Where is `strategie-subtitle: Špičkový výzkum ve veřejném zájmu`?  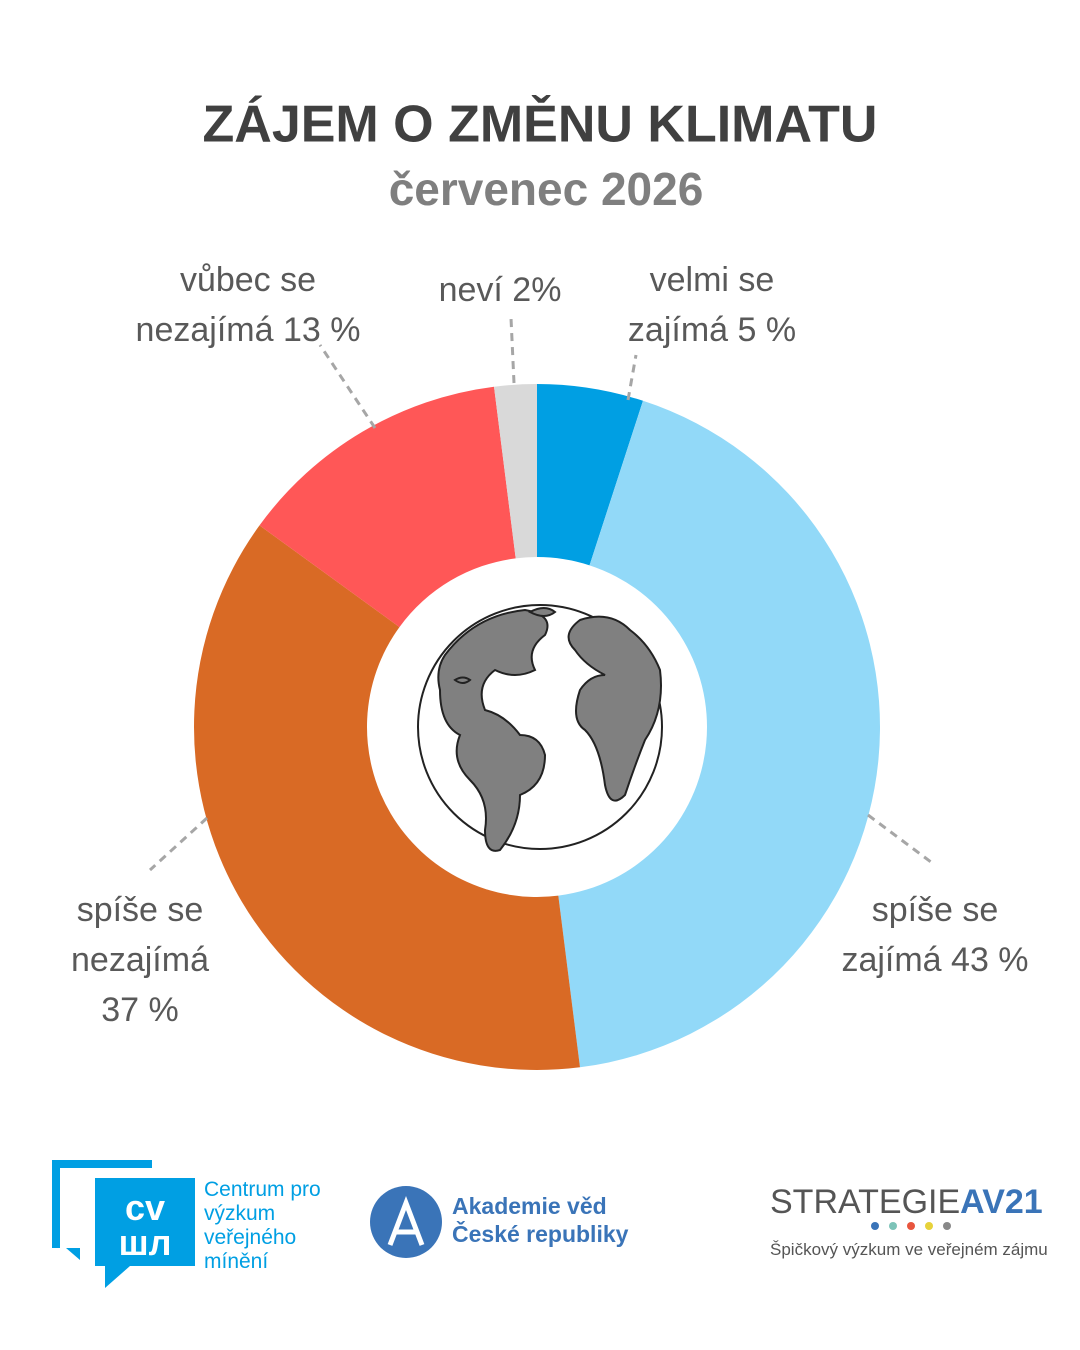
strategie-subtitle: Špičkový výzkum ve veřejném zájmu is located at coordinates (909, 1249).